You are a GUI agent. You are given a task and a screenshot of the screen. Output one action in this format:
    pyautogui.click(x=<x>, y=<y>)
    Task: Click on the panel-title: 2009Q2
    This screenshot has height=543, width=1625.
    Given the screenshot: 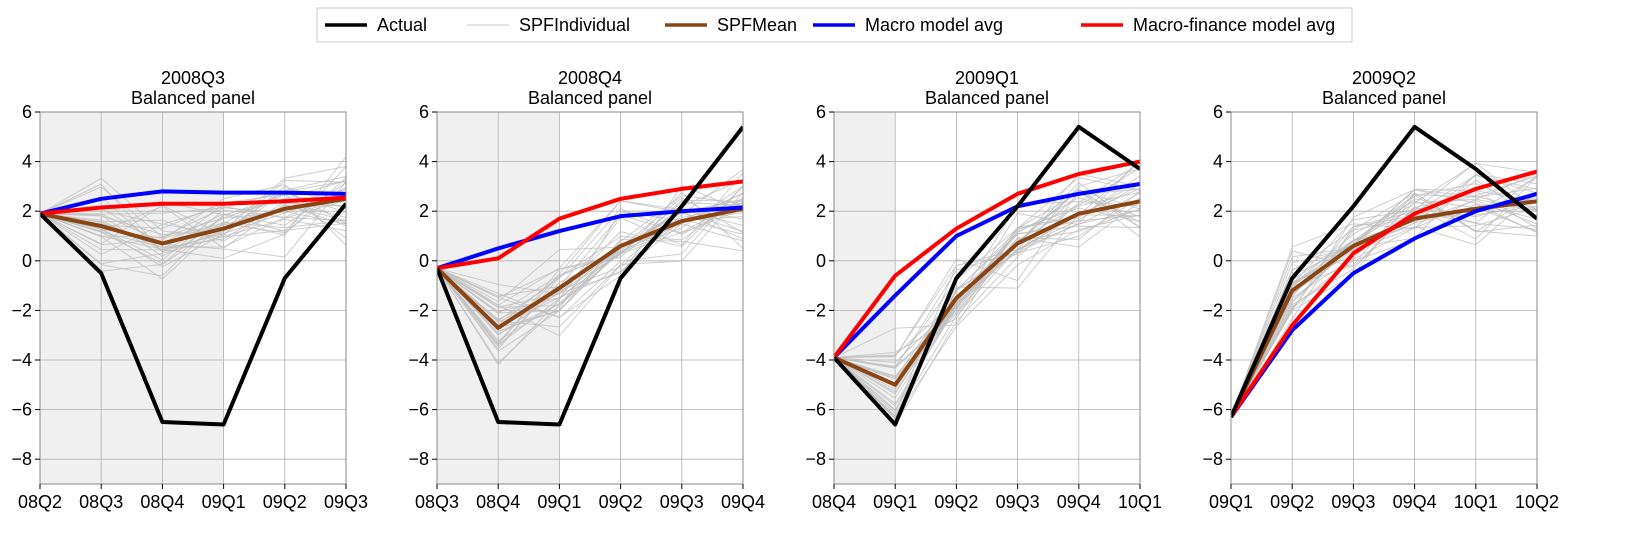 What is the action you would take?
    pyautogui.click(x=1384, y=78)
    